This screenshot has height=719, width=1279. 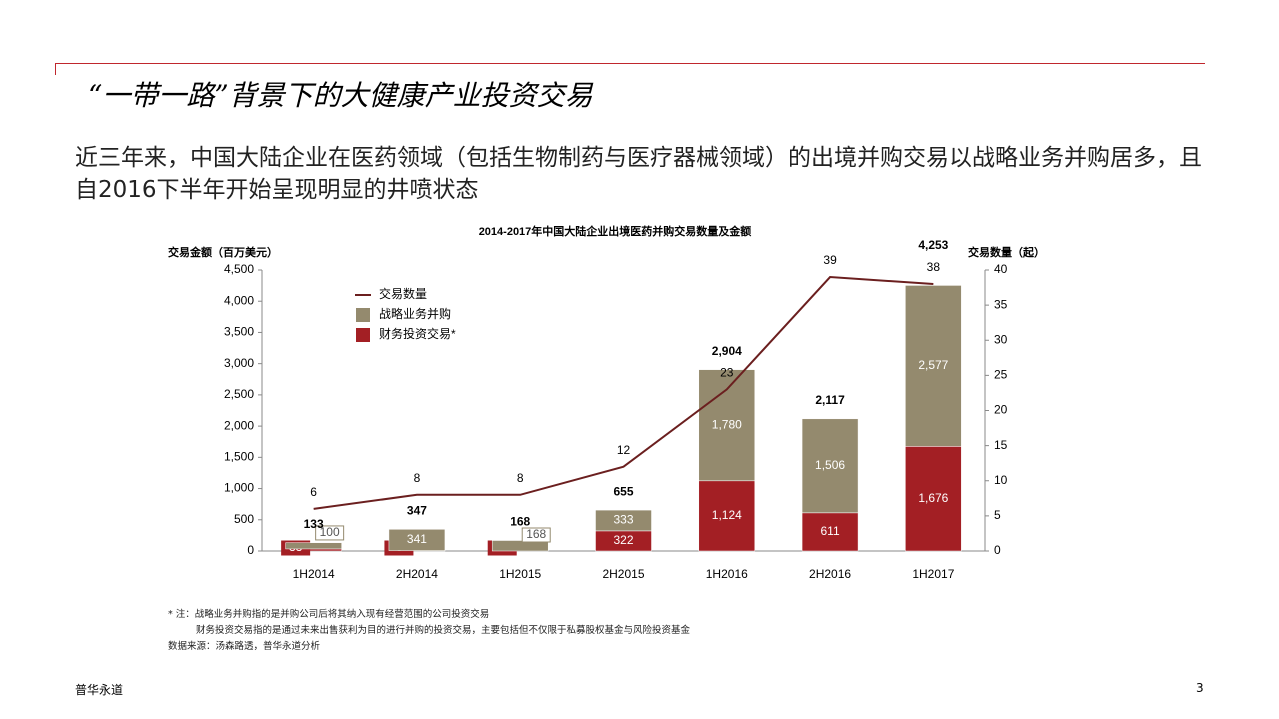 What do you see at coordinates (250, 550) in the screenshot?
I see `y-tick-label: 0` at bounding box center [250, 550].